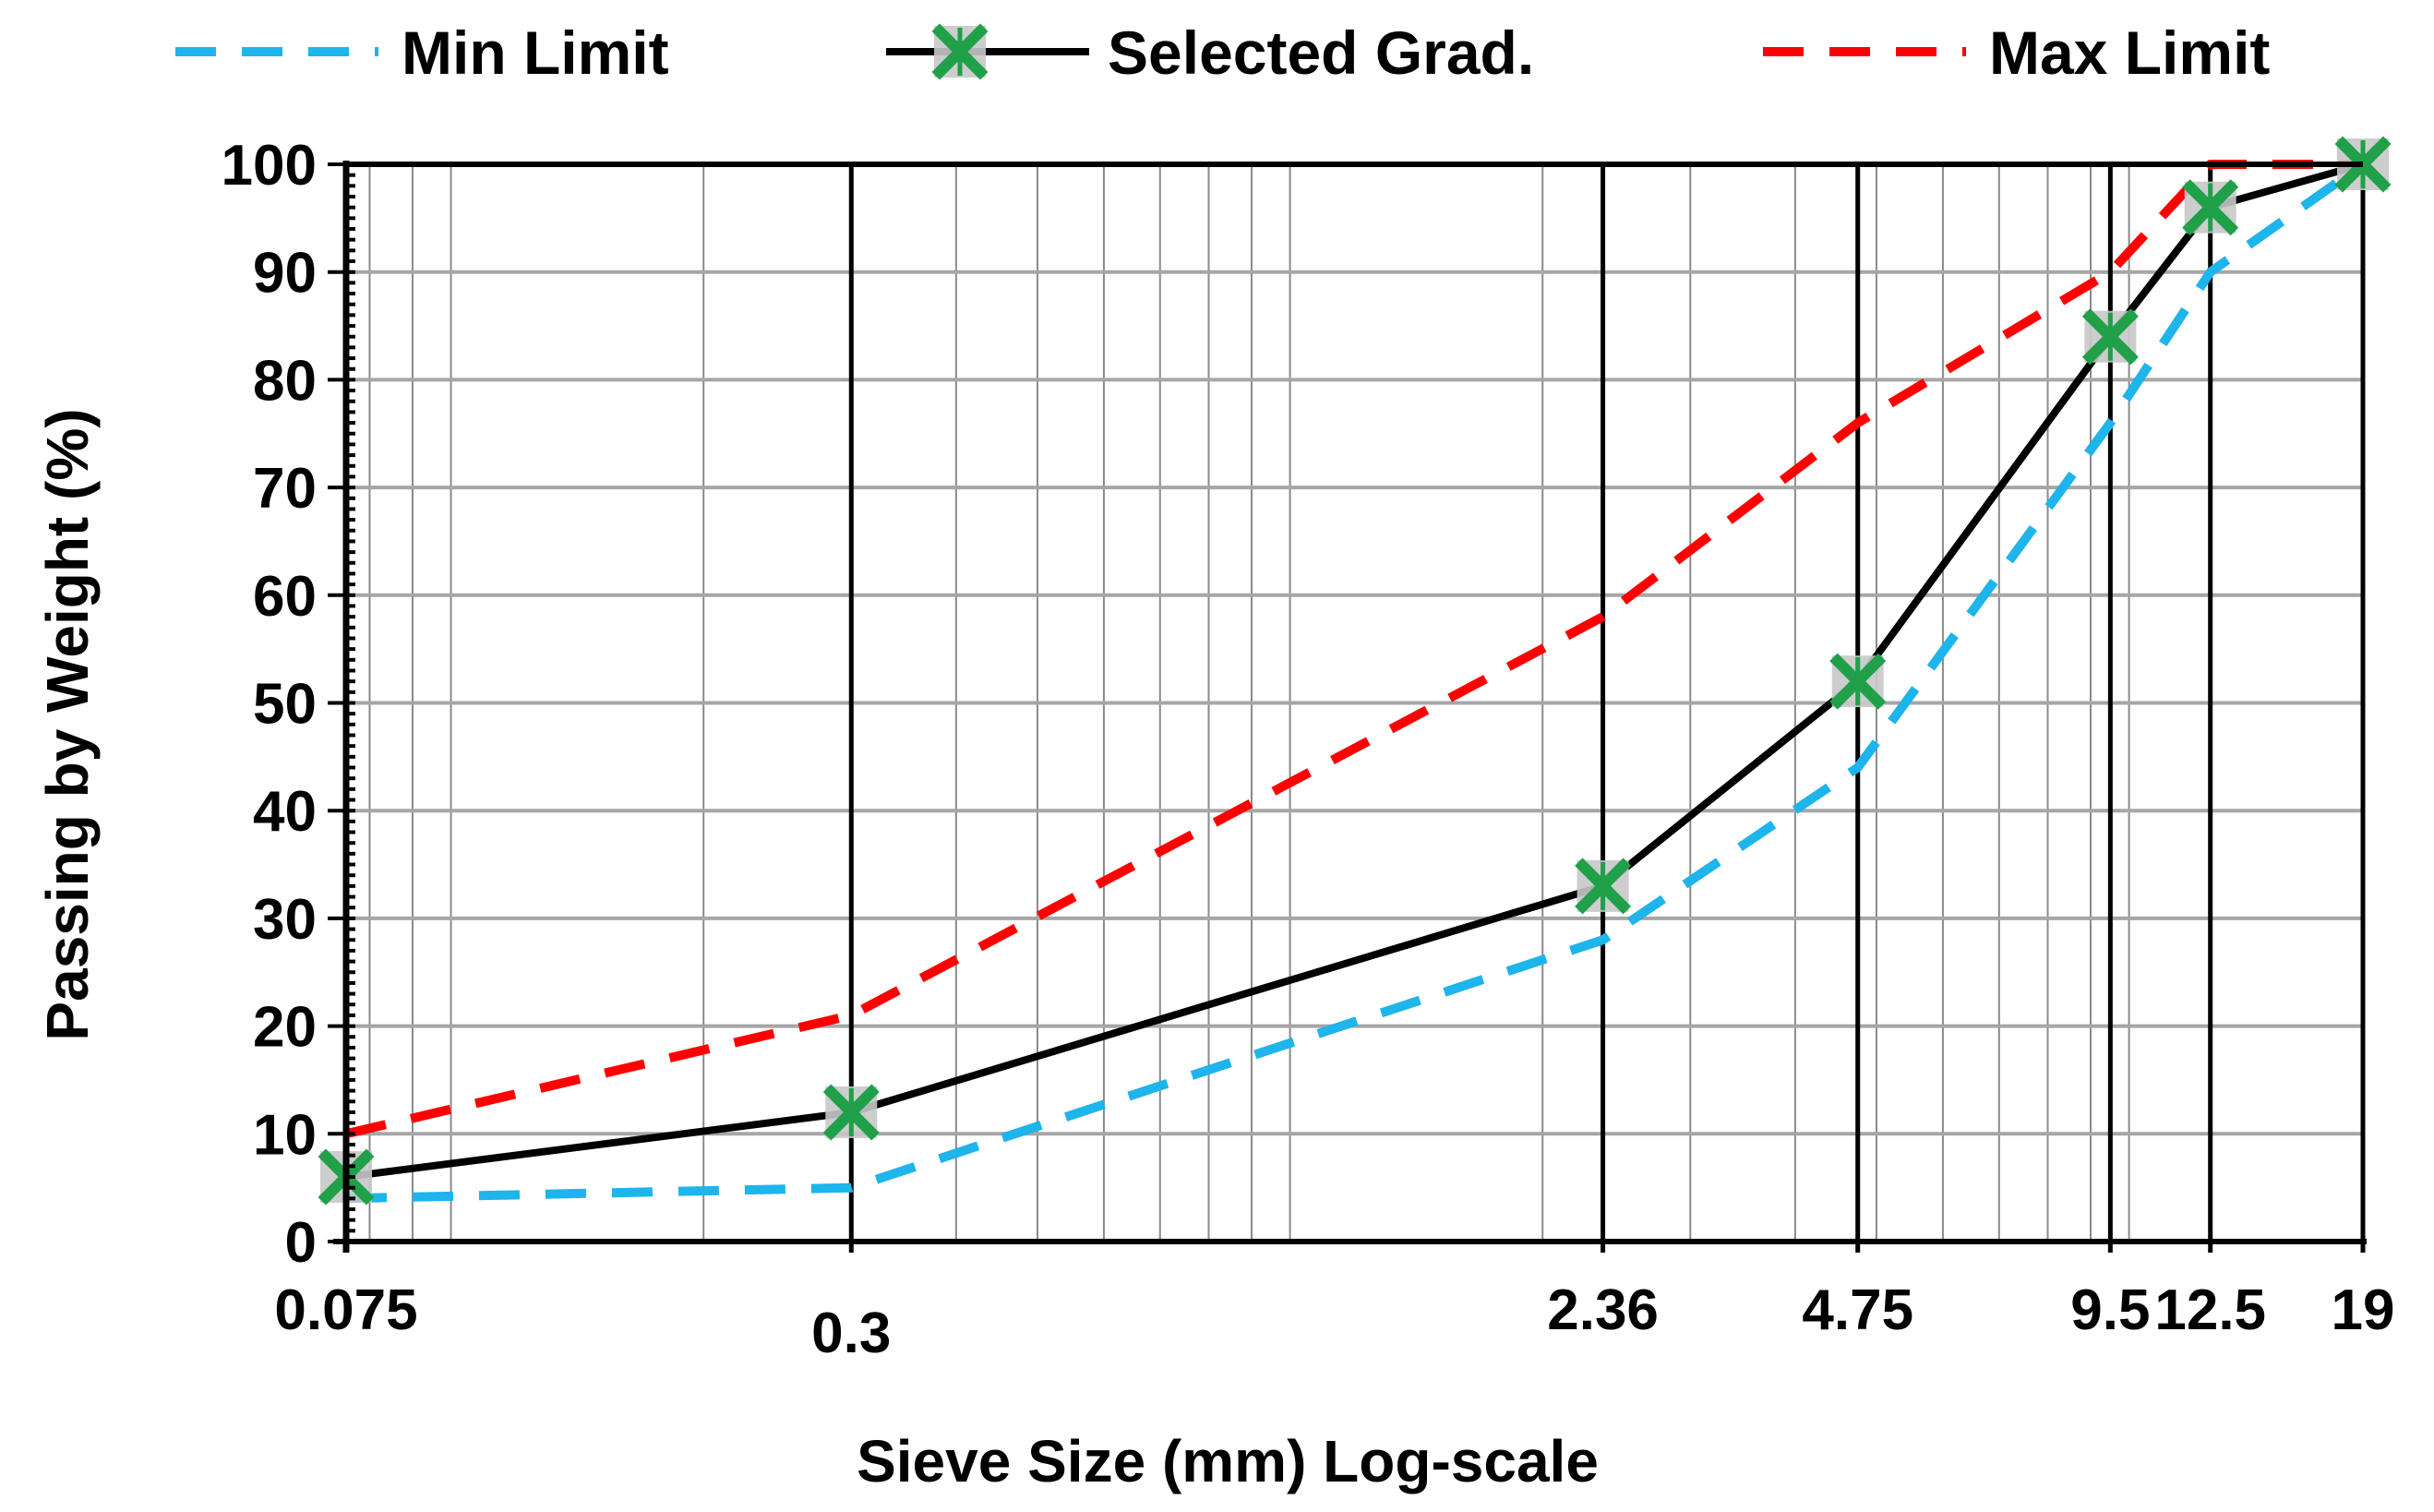  I want to click on y-axis-title: Passing by Weight (%), so click(67, 724).